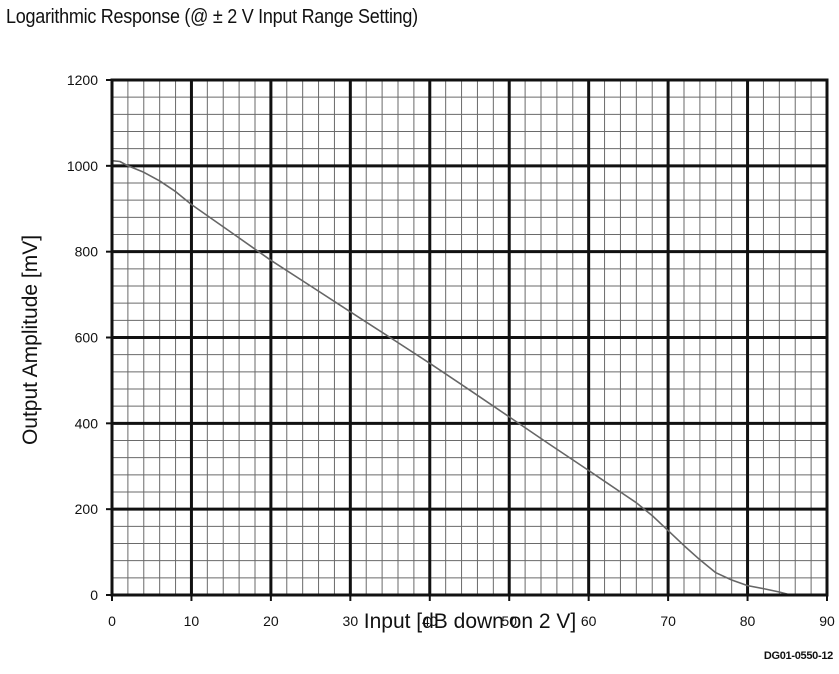 The height and width of the screenshot is (674, 839). Describe the element at coordinates (668, 621) in the screenshot. I see `x-tick-label: 70` at that location.